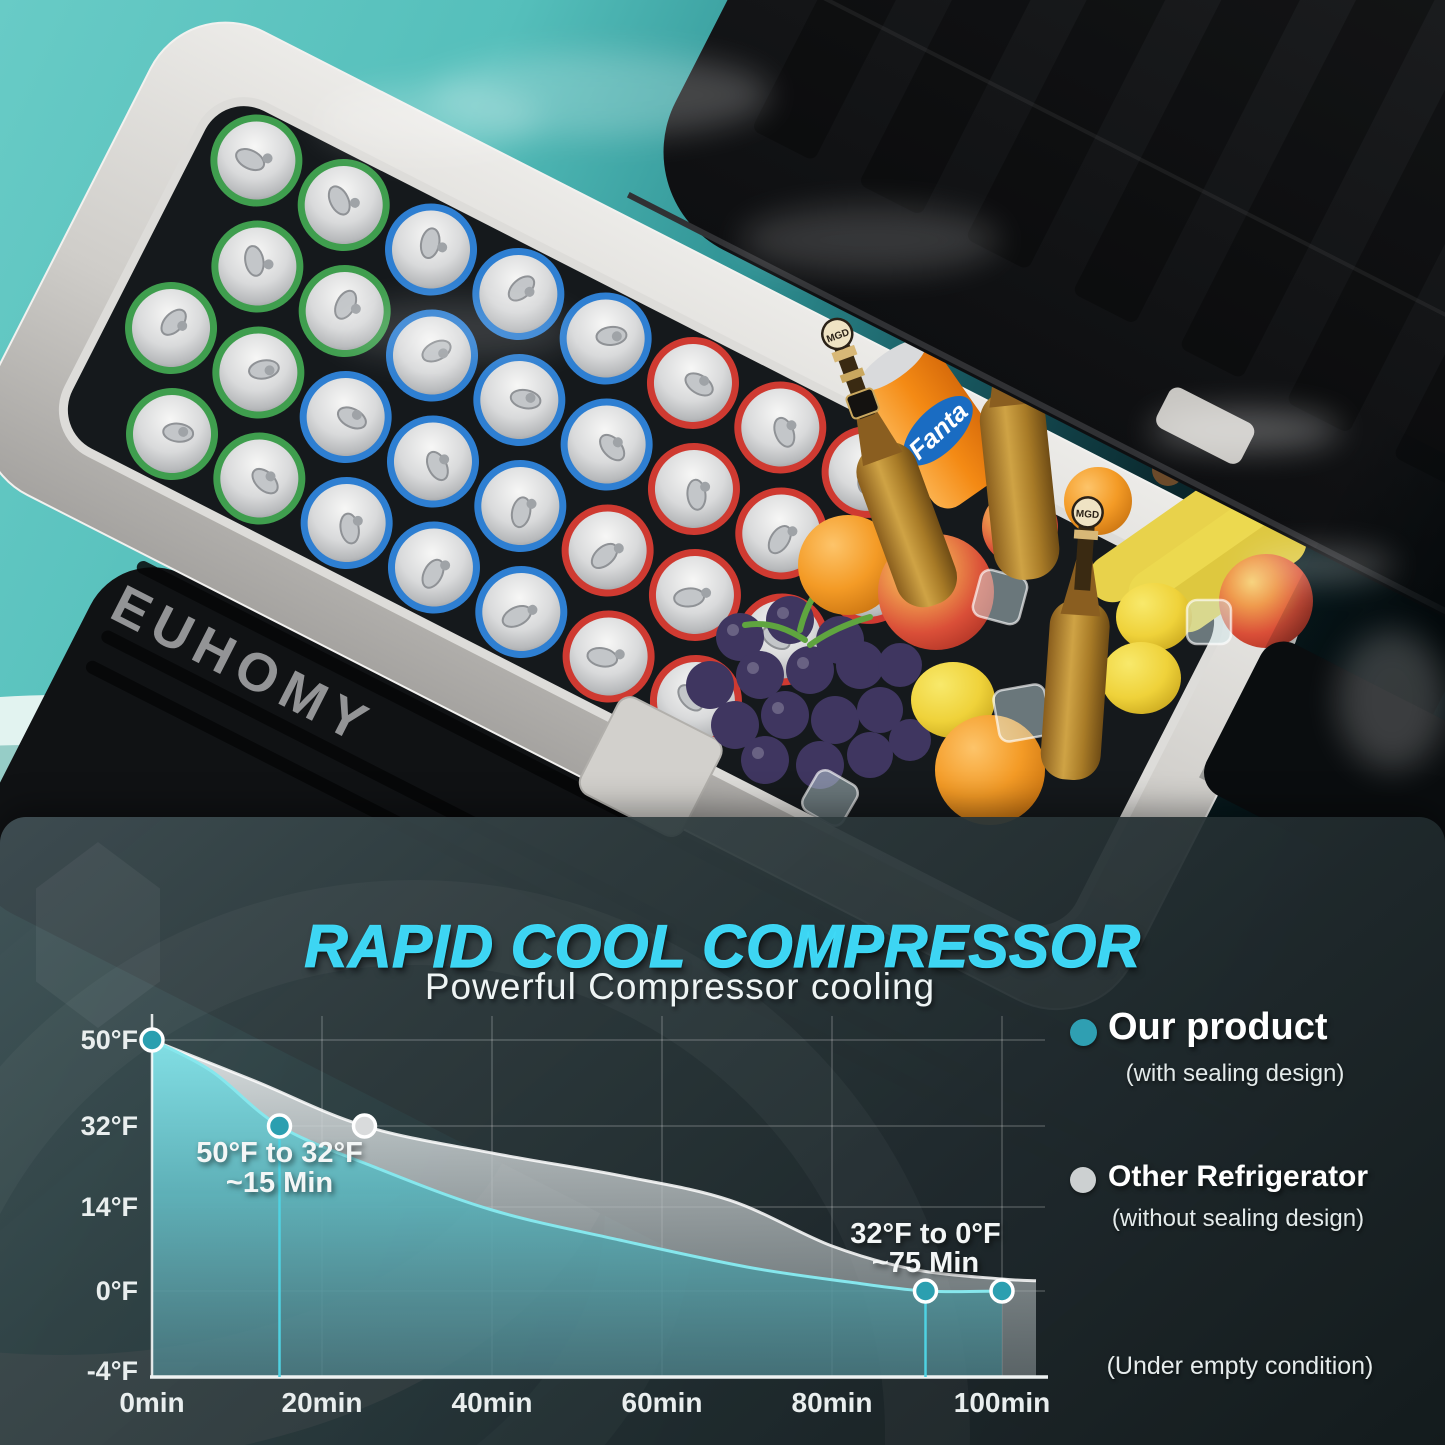 This screenshot has height=1445, width=1445. I want to click on chart-annotations: 50°F to 32°F~15 Min 32°F to 0°F~75 Min, so click(598, 1208).